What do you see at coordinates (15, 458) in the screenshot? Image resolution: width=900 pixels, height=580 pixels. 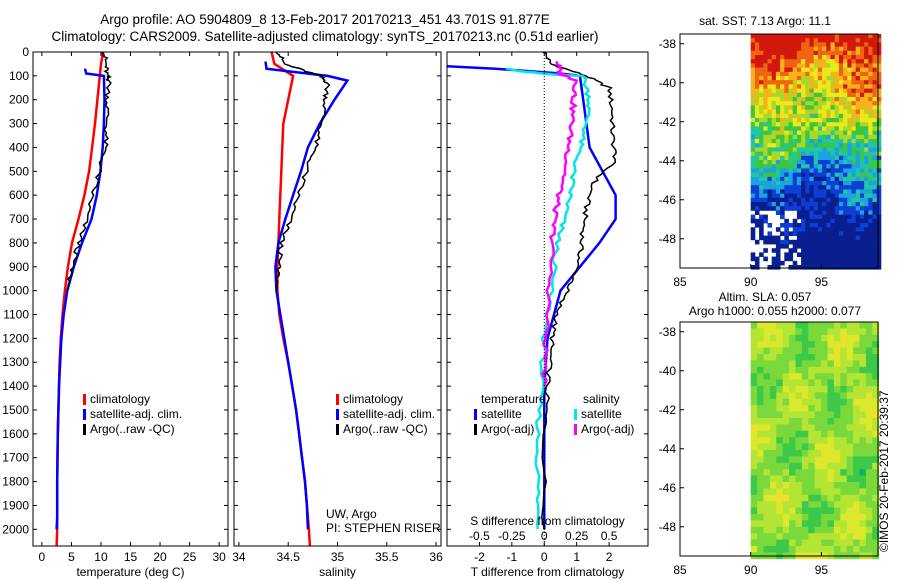 I see `depth-tick-label: 1700` at bounding box center [15, 458].